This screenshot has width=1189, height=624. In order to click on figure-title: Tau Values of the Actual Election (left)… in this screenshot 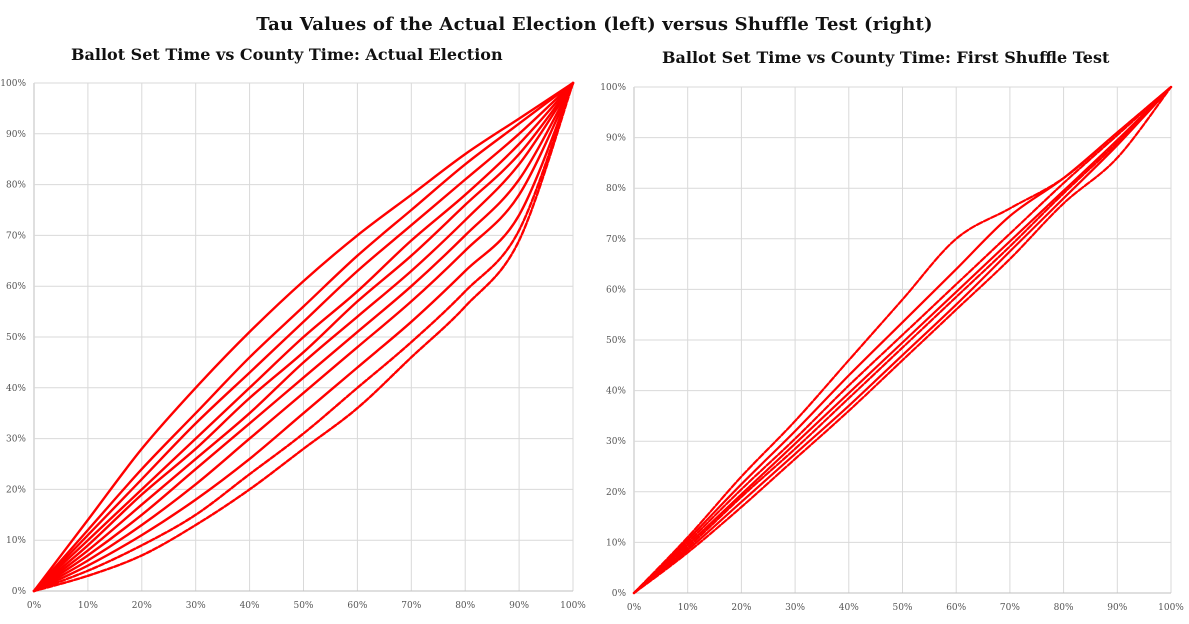, I will do `click(594, 24)`.